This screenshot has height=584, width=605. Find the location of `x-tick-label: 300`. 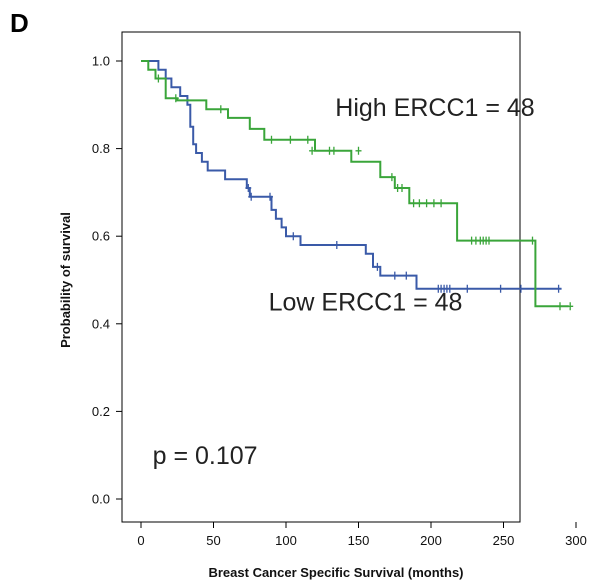

x-tick-label: 300 is located at coordinates (576, 540).